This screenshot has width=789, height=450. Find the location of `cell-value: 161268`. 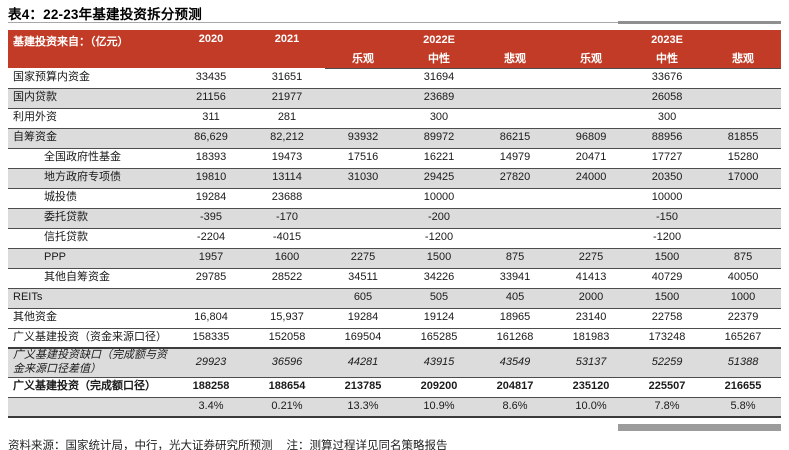

cell-value: 161268 is located at coordinates (515, 338).